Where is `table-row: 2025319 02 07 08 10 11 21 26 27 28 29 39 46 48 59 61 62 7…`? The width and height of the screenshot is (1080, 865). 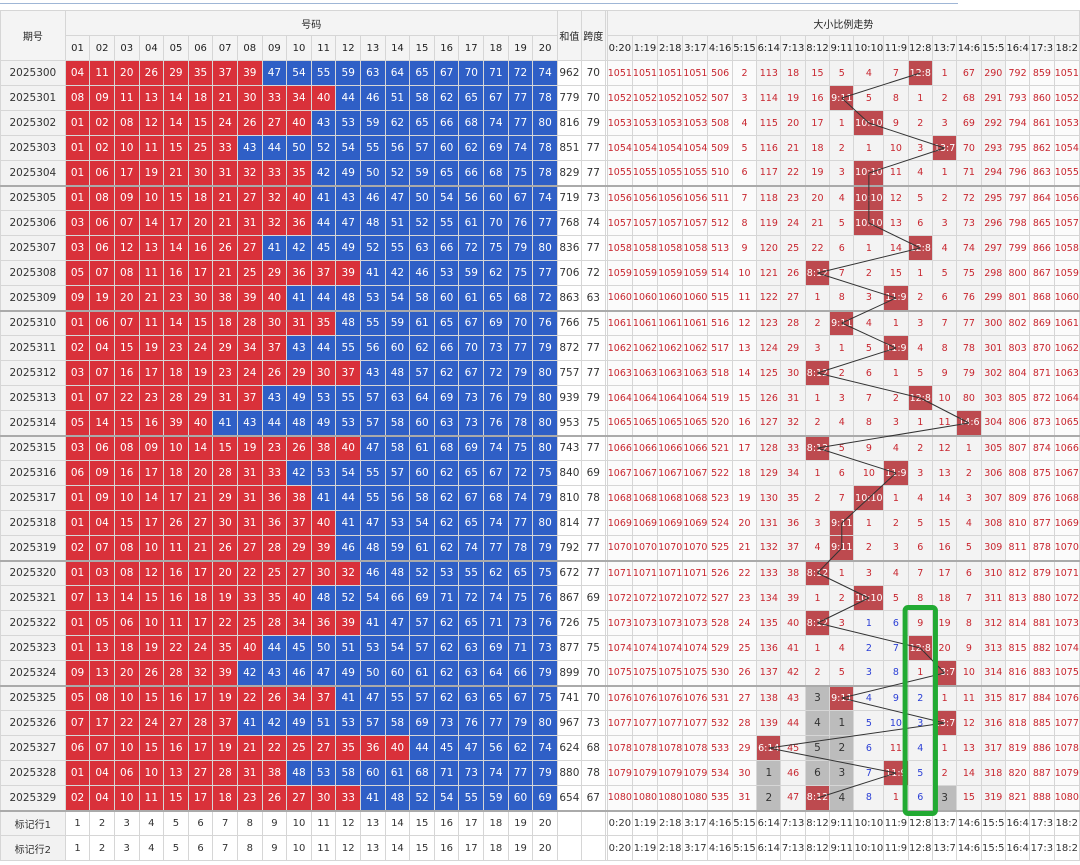
table-row: 2025319 02 07 08 10 11 21 26 27 28 29 39 46 48 59 61 62 7… is located at coordinates (540, 548).